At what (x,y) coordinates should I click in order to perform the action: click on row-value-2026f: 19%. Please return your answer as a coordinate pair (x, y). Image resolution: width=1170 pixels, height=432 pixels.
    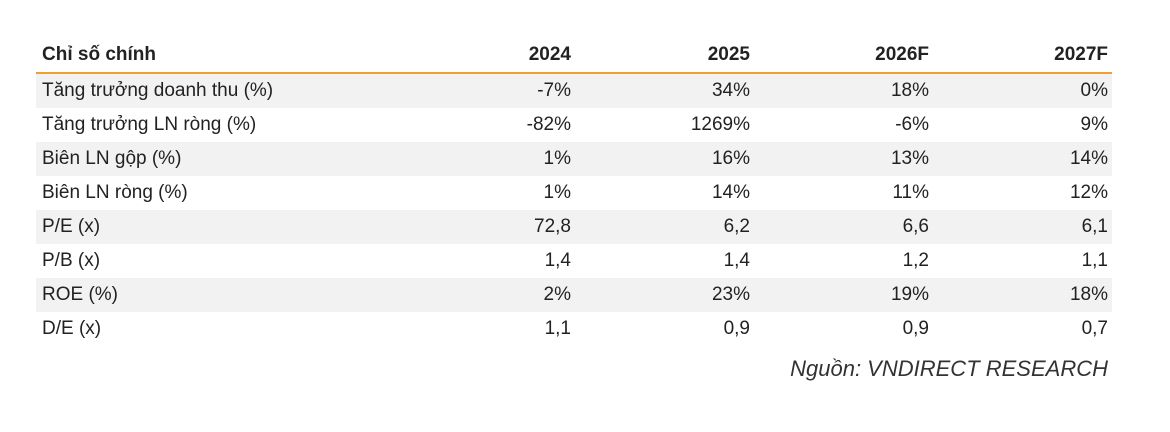
    Looking at the image, I should click on (843, 295).